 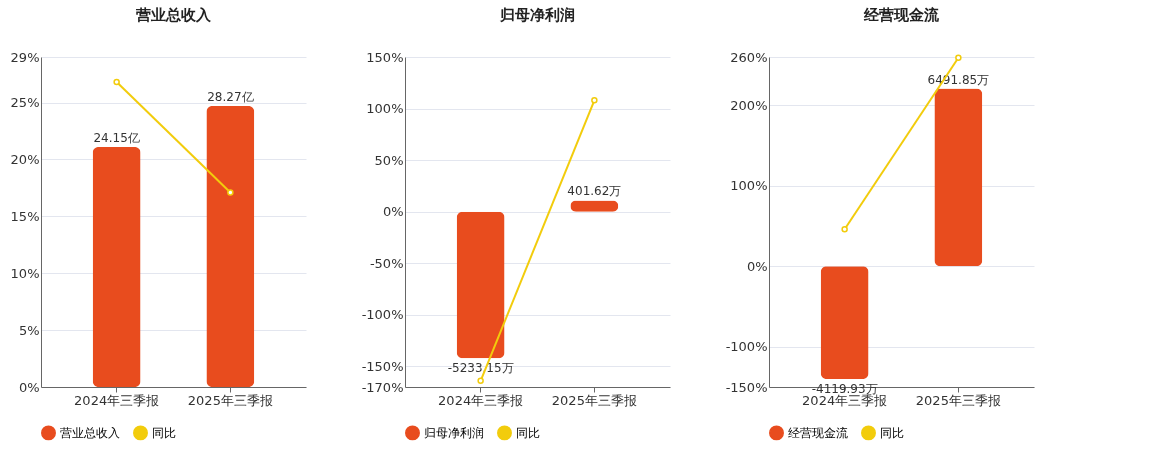 I want to click on y-tick-label: 10%, so click(x=25, y=273).